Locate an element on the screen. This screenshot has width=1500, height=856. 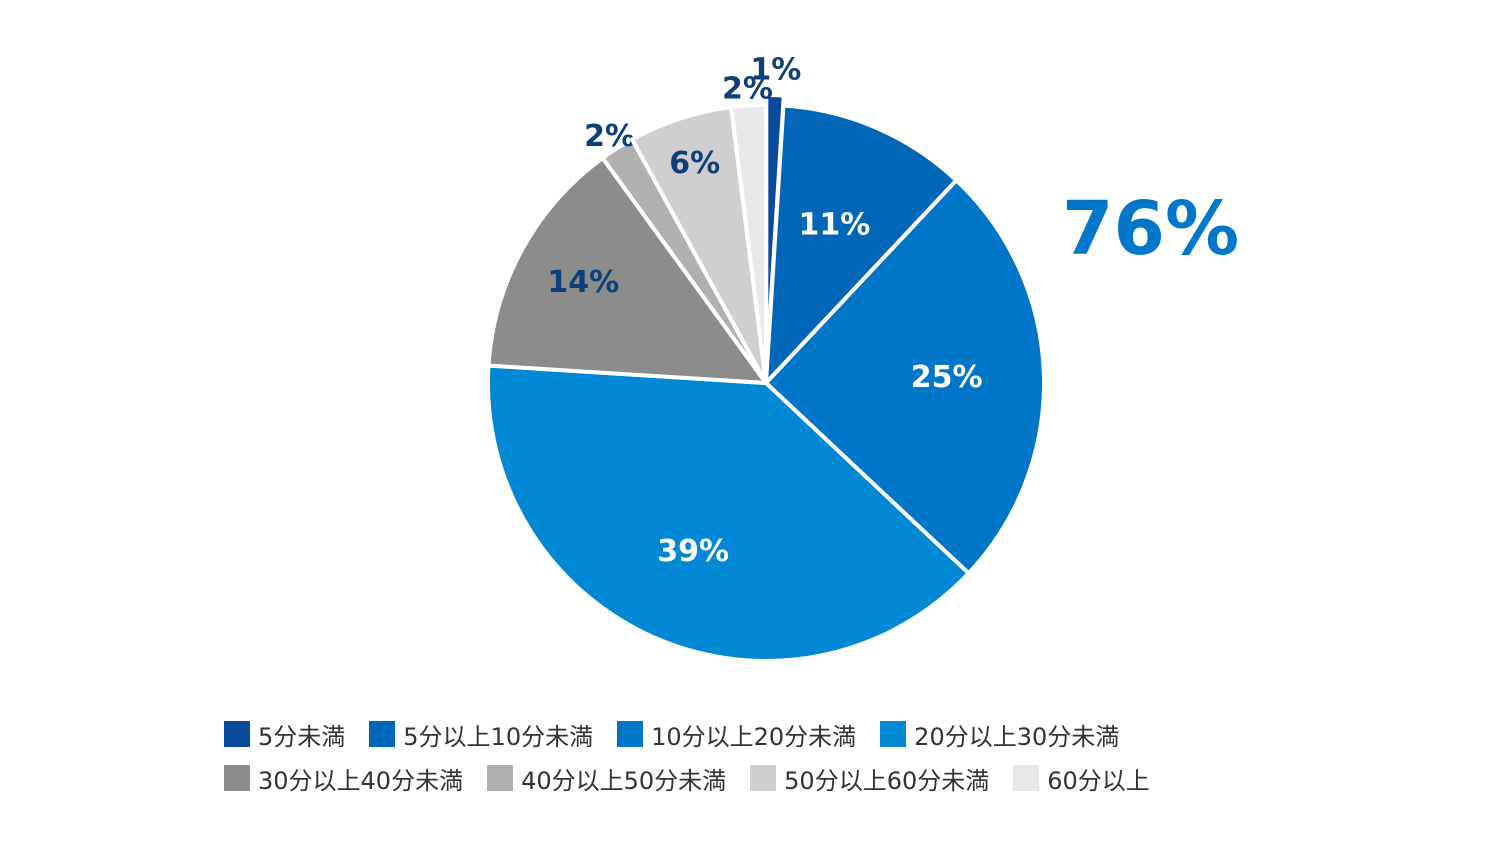
legend-item-4: 20分以上30分未満 is located at coordinates (999, 734).